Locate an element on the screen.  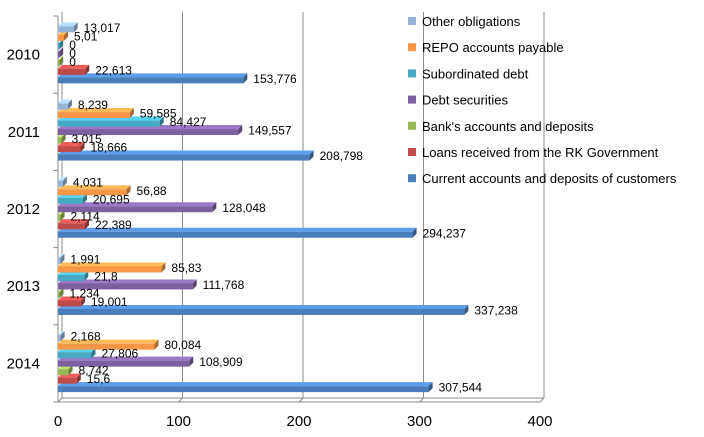
legend-item: Subordinated debt is located at coordinates (468, 73).